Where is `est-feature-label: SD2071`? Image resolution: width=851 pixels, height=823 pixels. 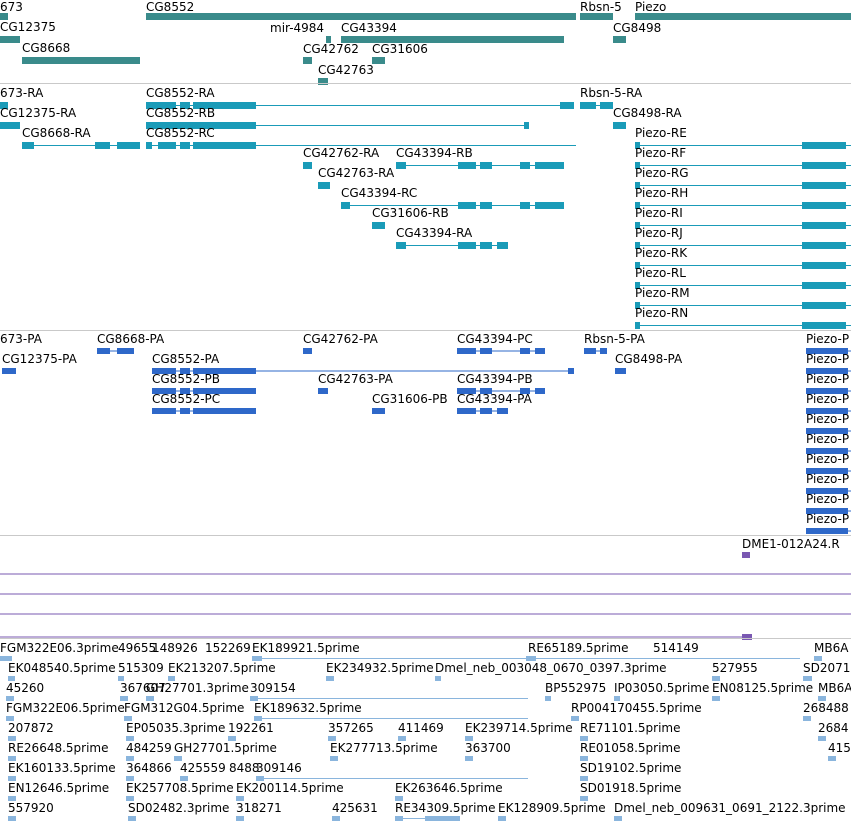 est-feature-label: SD2071 is located at coordinates (827, 668).